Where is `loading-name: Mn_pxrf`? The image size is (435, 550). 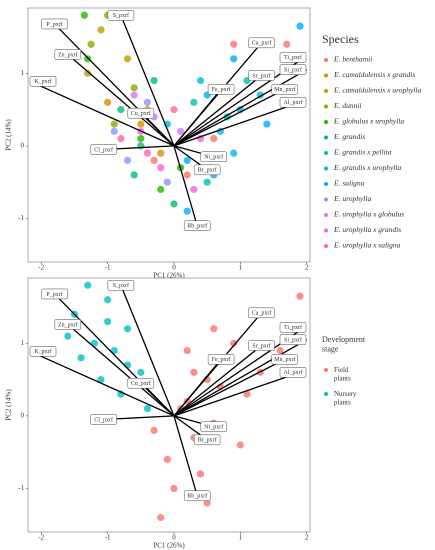 loading-name: Mn_pxrf is located at coordinates (284, 359).